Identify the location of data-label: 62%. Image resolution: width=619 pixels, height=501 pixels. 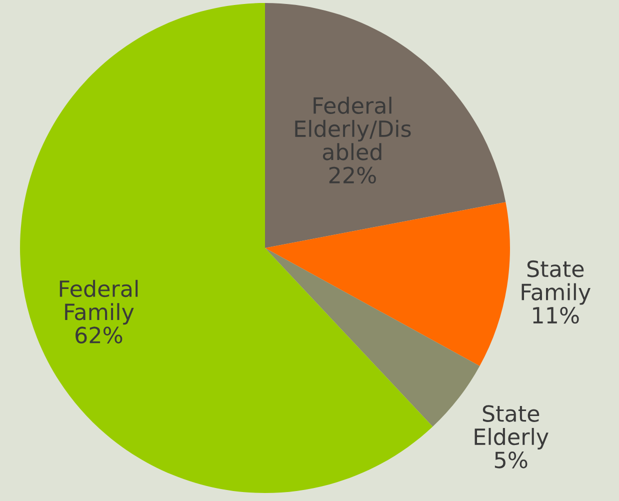
(99, 335).